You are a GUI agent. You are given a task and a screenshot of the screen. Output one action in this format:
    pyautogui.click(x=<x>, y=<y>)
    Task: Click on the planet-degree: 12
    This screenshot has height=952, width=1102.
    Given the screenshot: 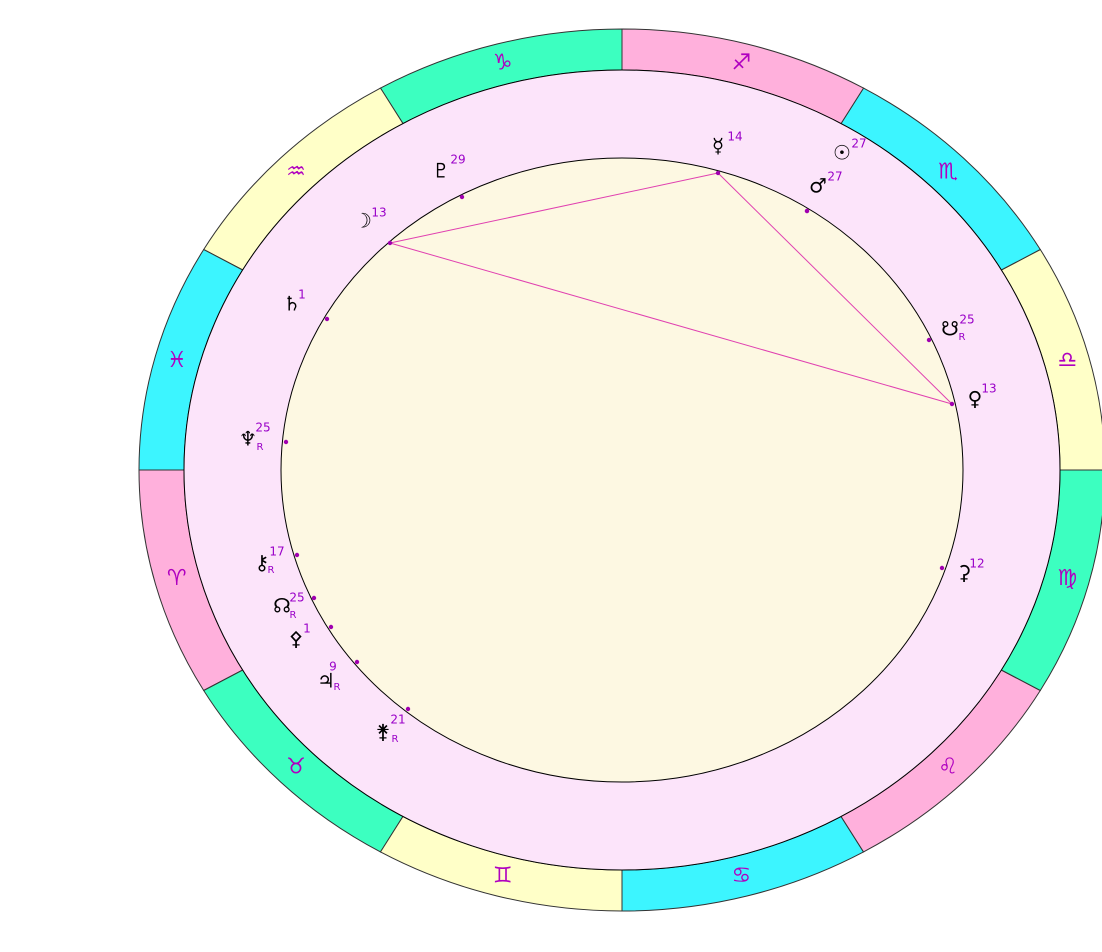 What is the action you would take?
    pyautogui.click(x=976, y=564)
    